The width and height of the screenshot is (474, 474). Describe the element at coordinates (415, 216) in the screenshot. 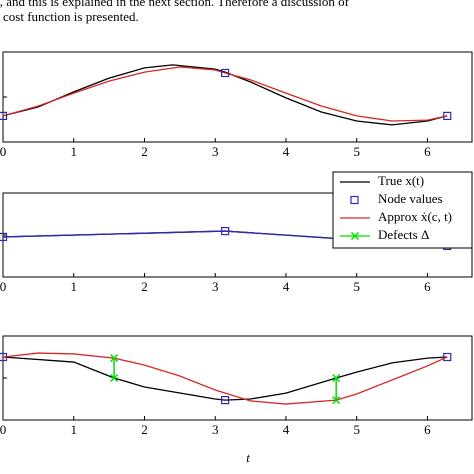

I see `legend-label: Approx ẋ(c, t)` at that location.